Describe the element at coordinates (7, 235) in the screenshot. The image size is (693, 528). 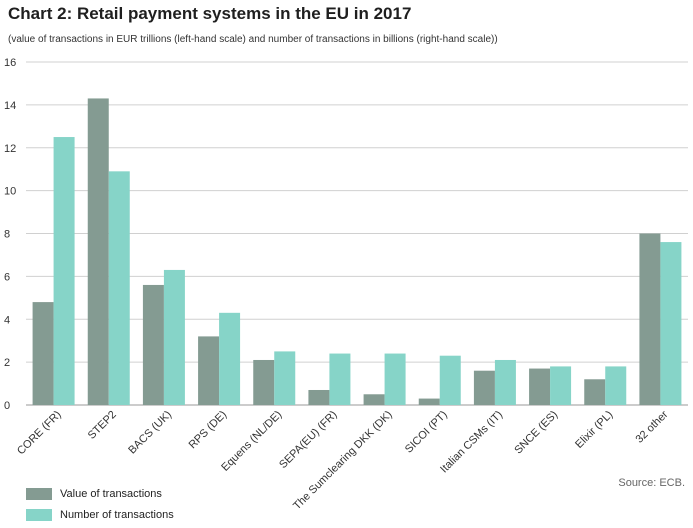
I see `y-tick-label: 8` at that location.